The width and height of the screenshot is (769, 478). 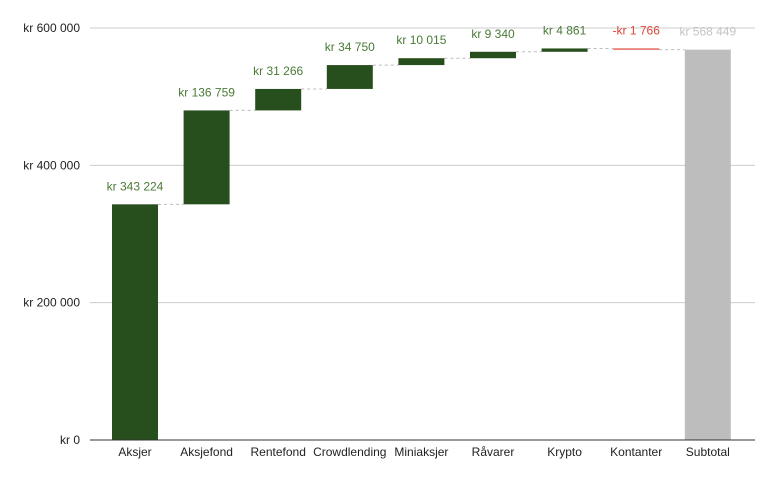 What do you see at coordinates (421, 452) in the screenshot?
I see `x-tick-label: Miniaksjer` at bounding box center [421, 452].